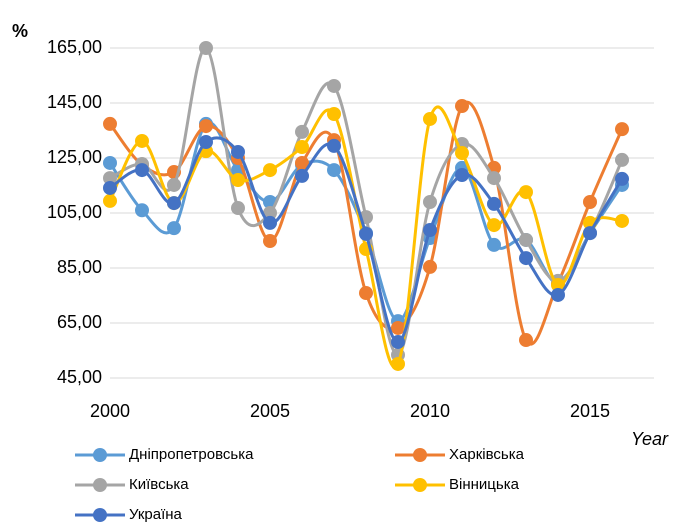 The image size is (686, 524). I want to click on x-tick-label: 2000, so click(110, 411).